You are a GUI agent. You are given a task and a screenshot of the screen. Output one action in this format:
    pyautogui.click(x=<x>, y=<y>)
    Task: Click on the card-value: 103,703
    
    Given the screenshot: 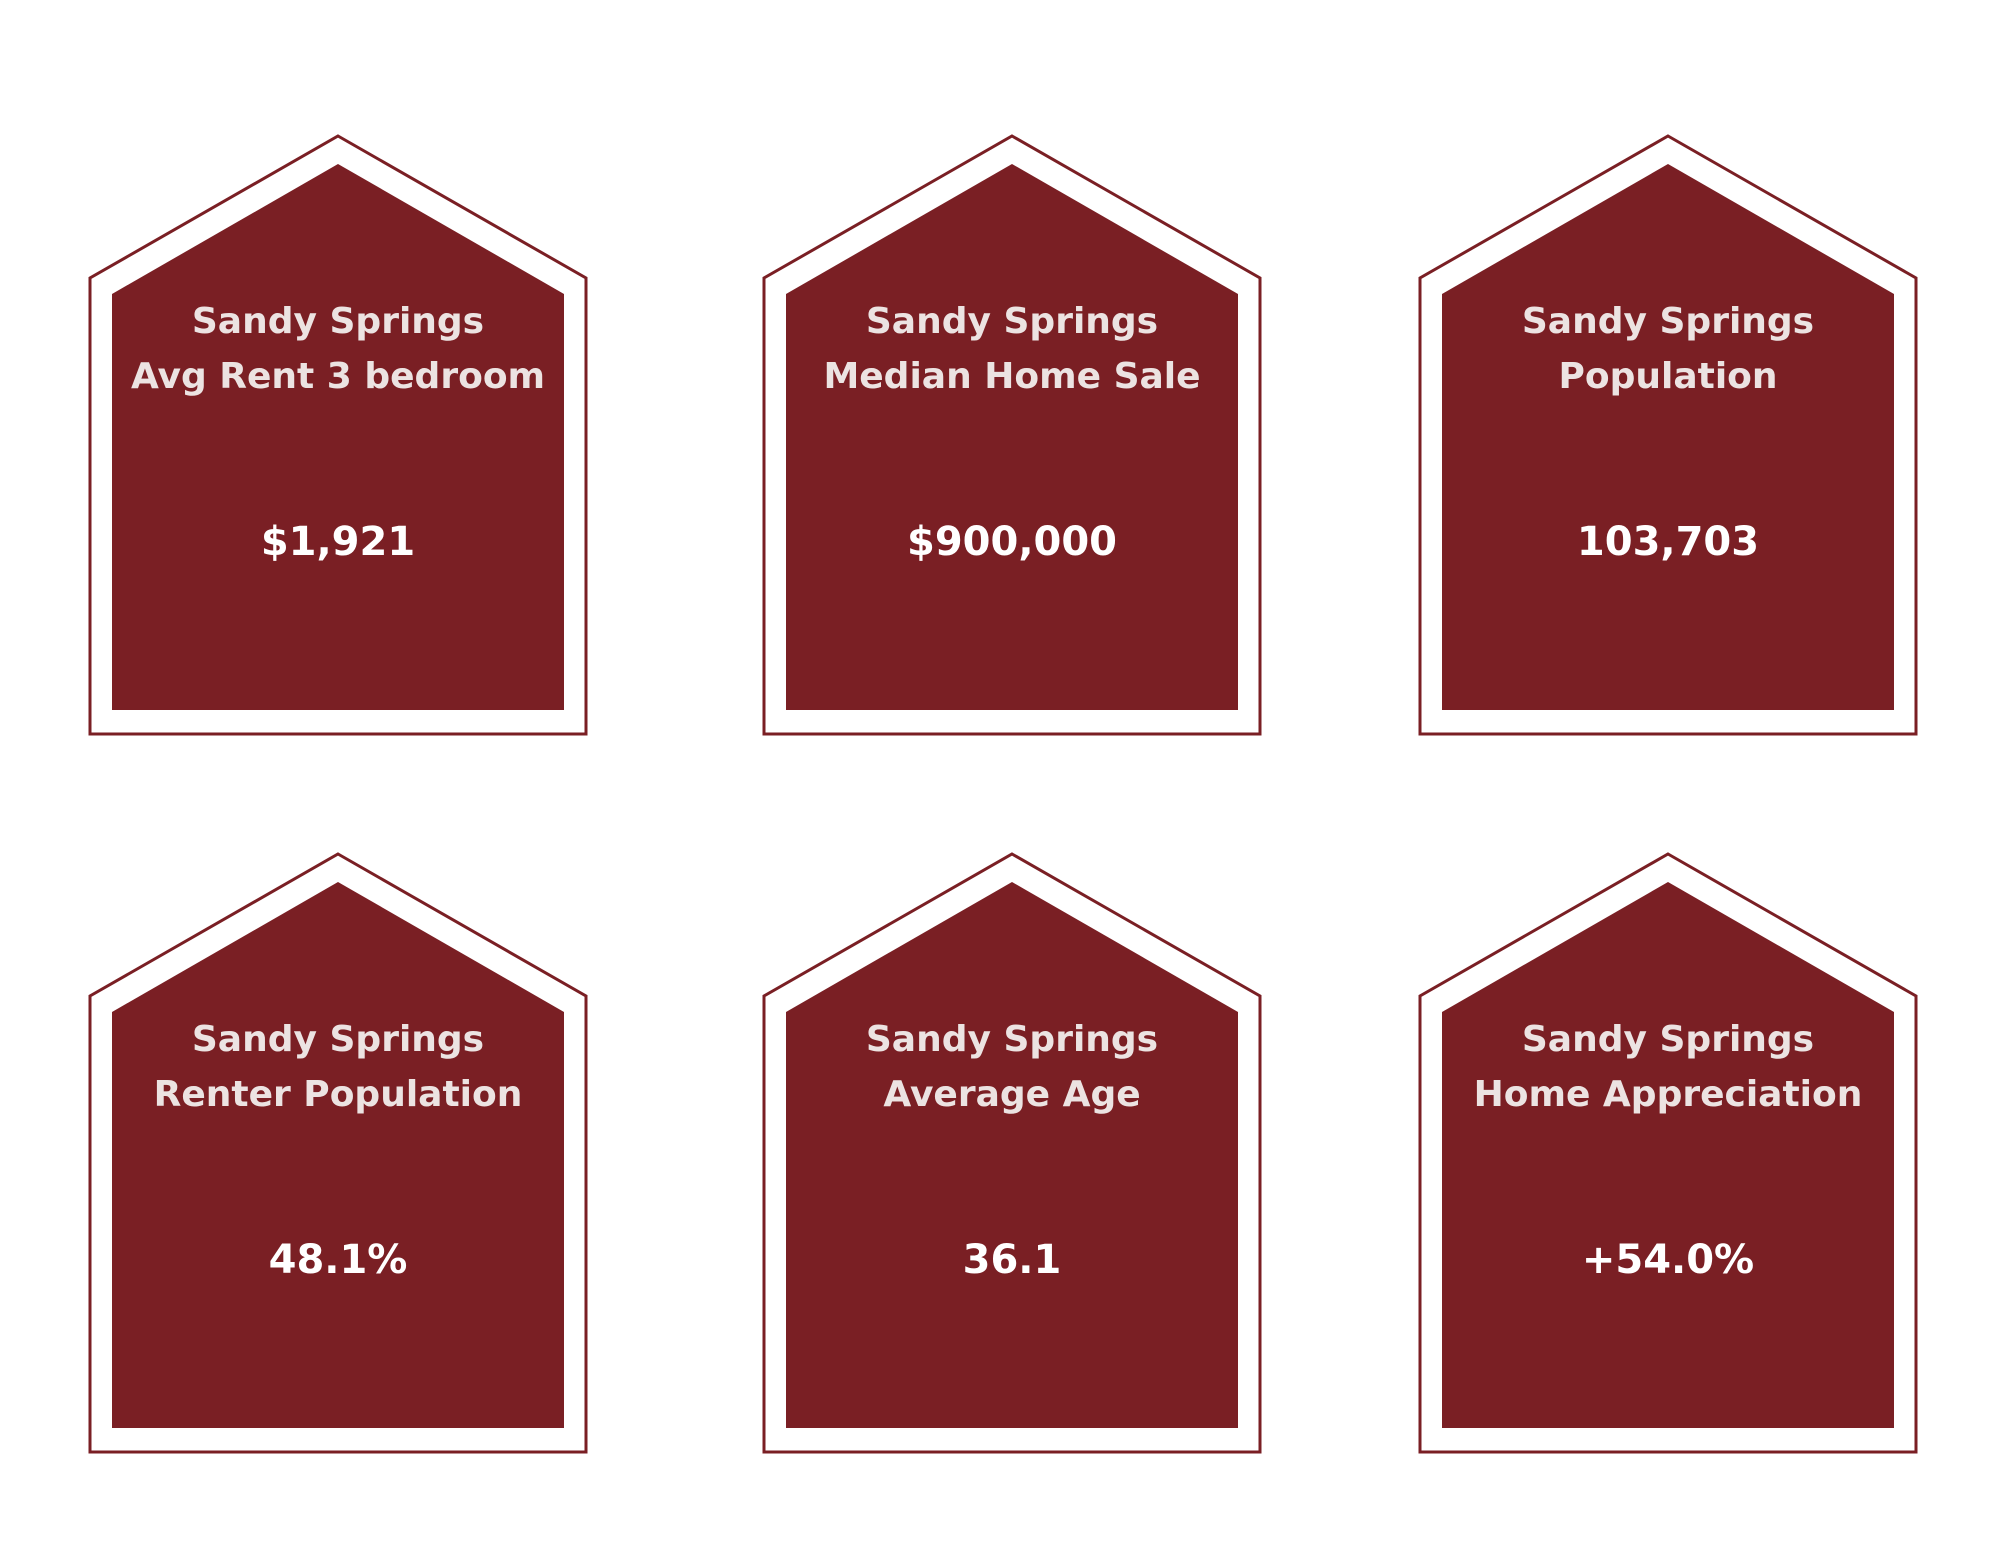 What is the action you would take?
    pyautogui.click(x=1668, y=542)
    